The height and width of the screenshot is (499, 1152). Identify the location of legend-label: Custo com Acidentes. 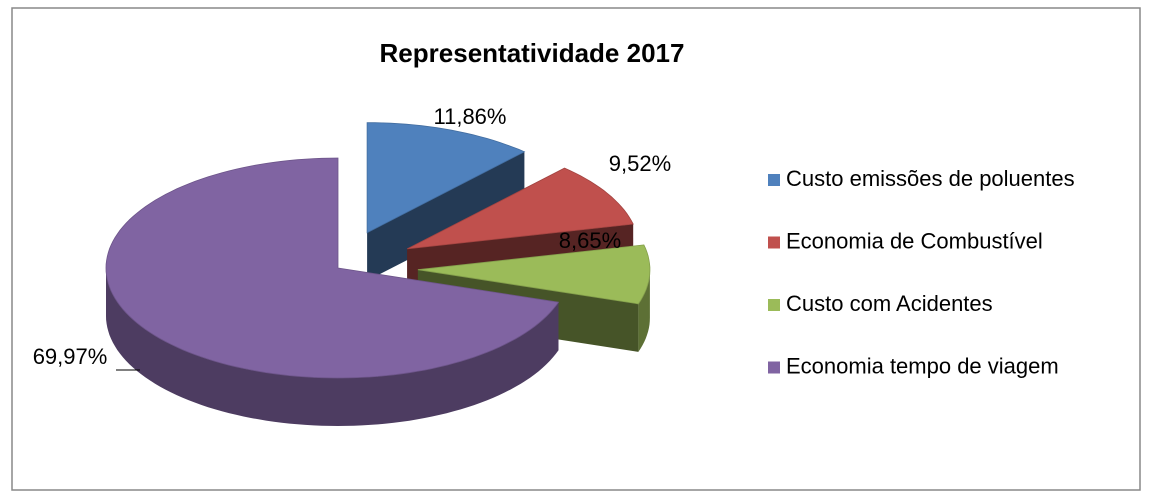
(889, 303).